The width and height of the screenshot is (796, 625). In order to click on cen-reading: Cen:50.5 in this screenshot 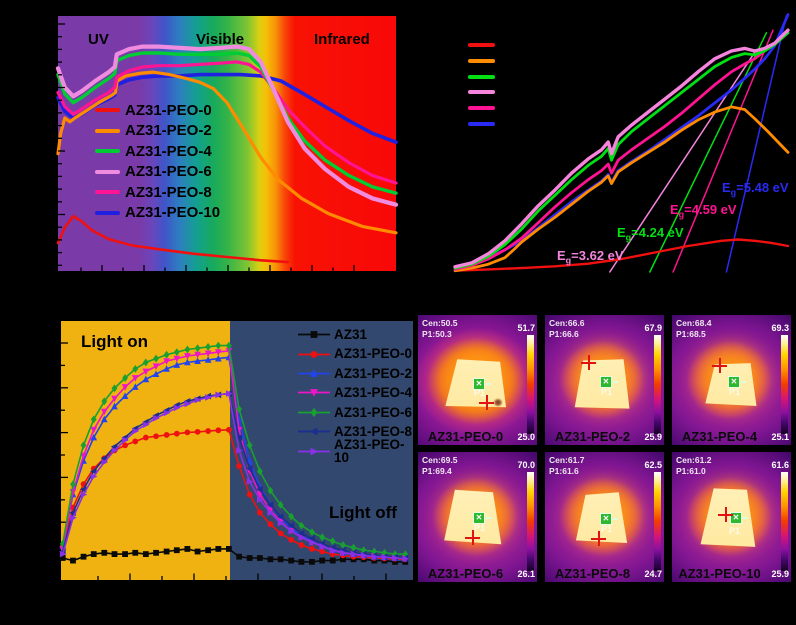, I will do `click(440, 323)`.